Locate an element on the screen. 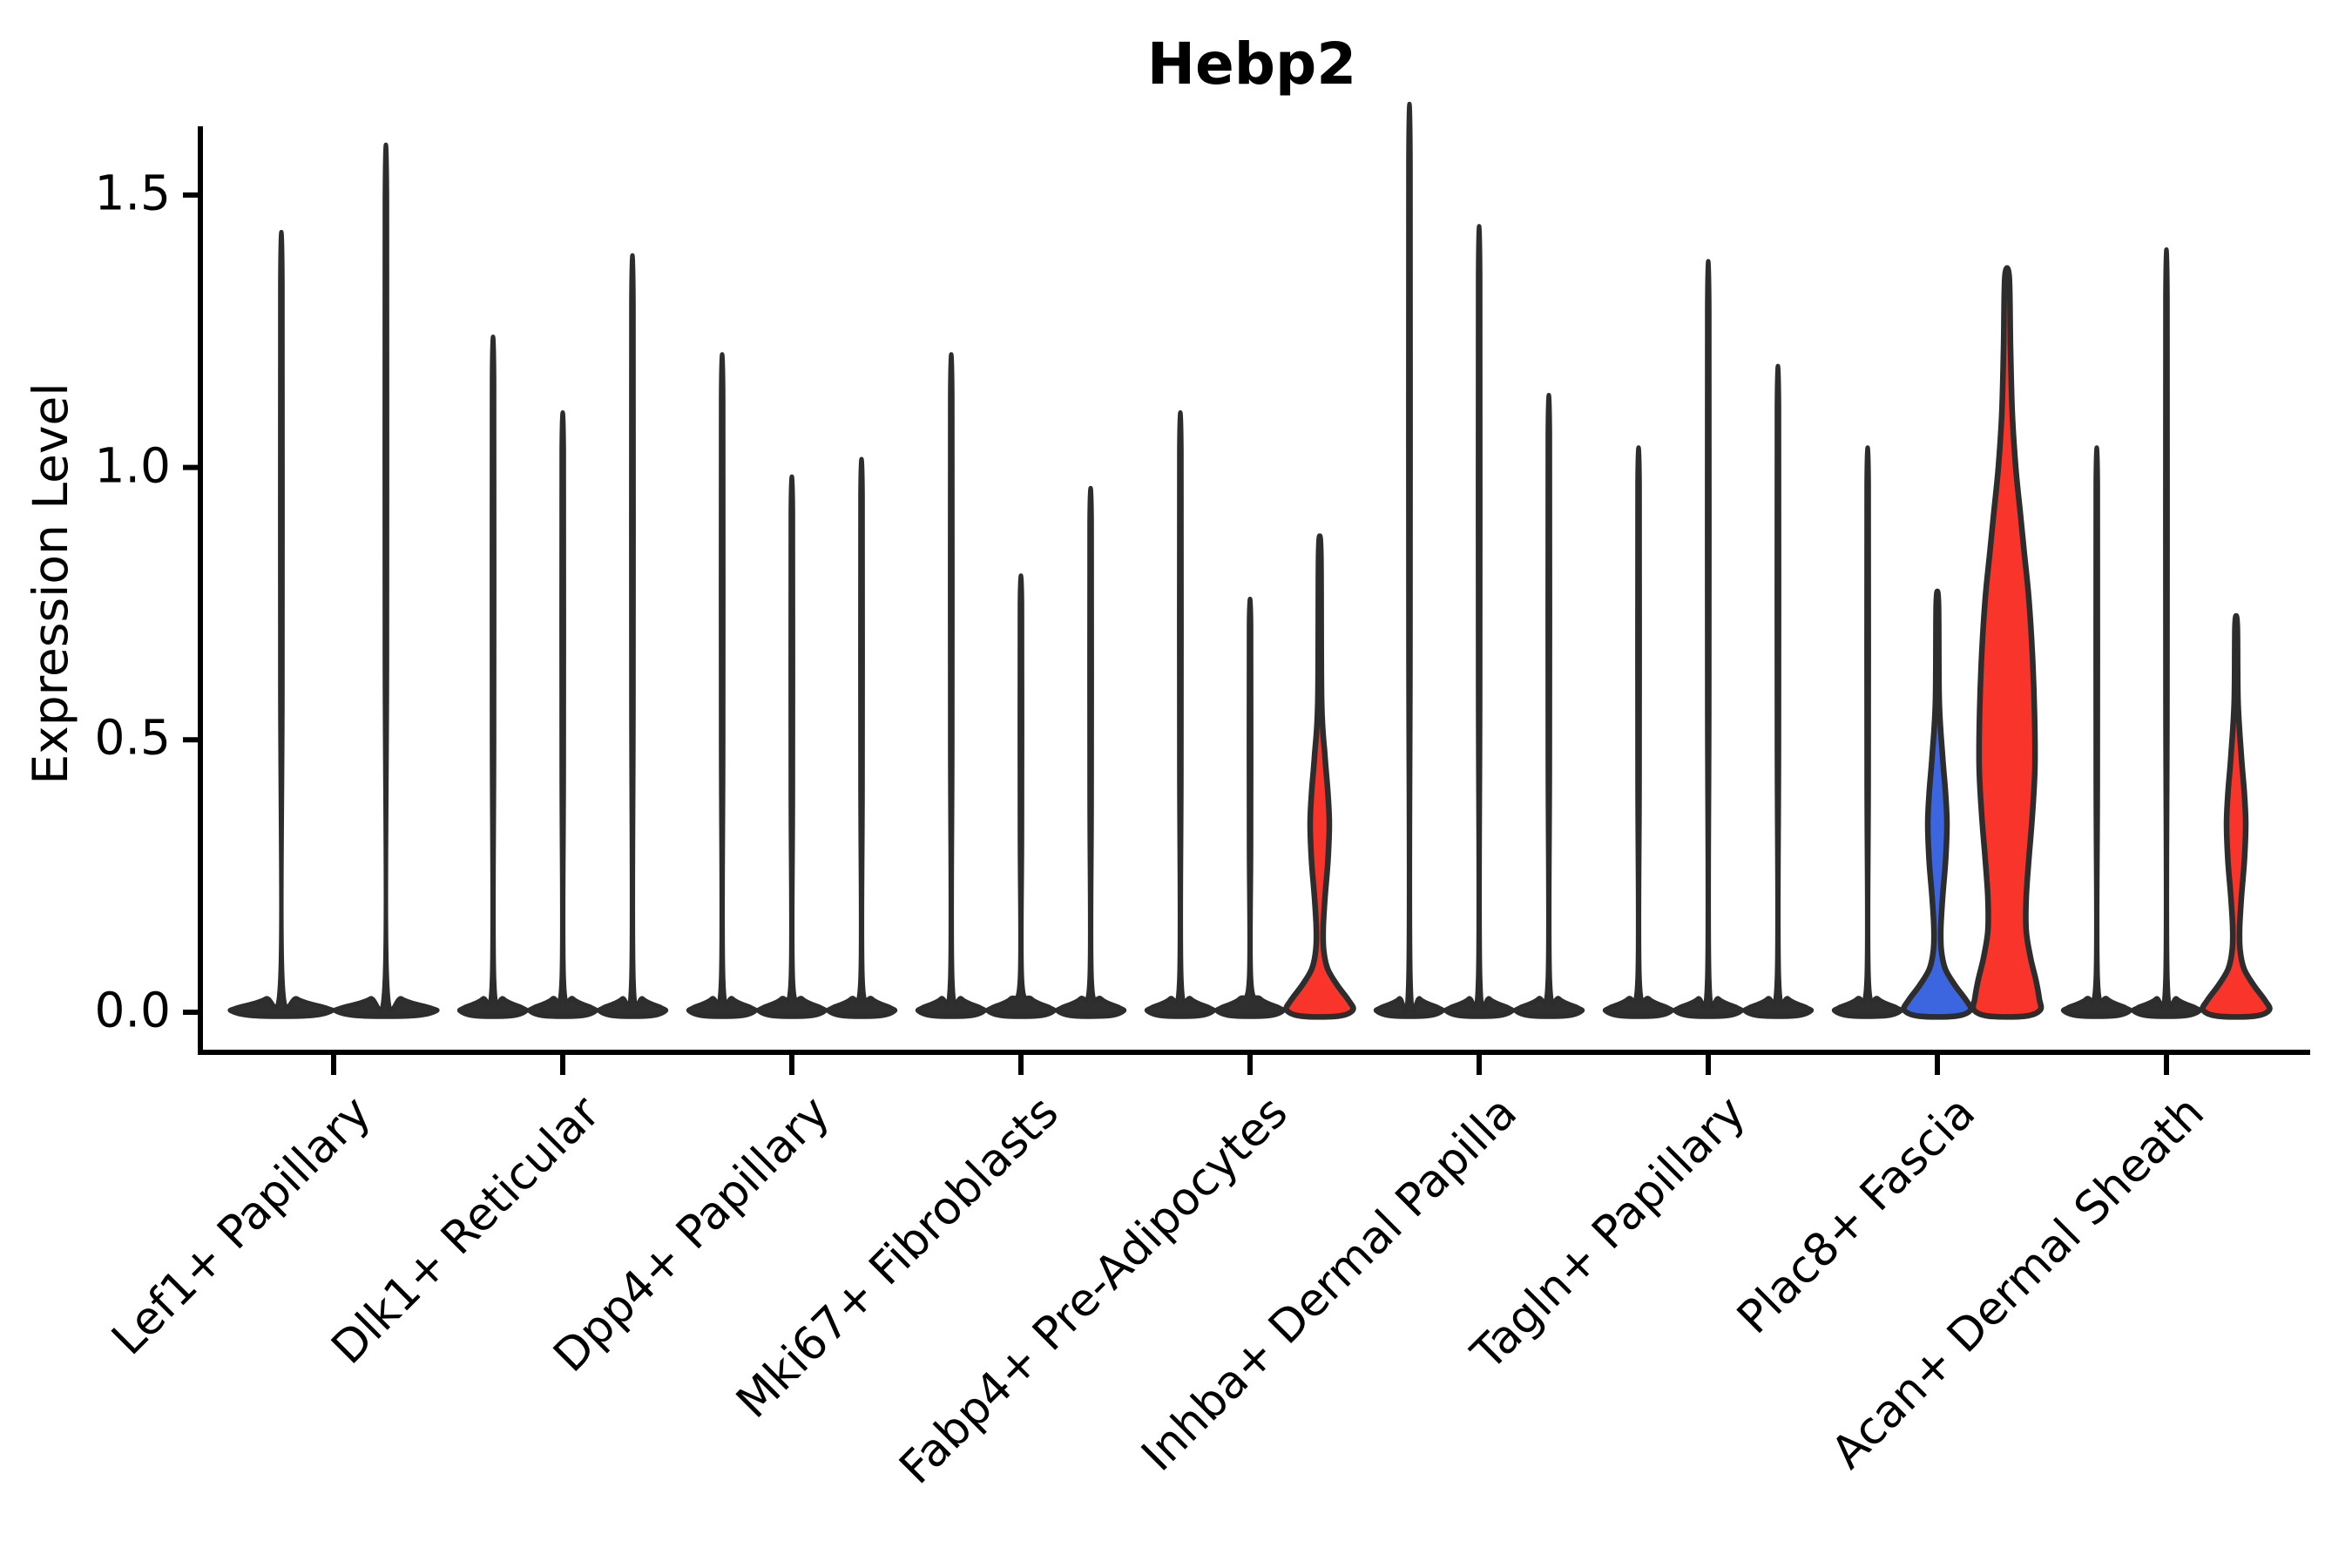  violin-dpp4-slot2 is located at coordinates (861, 737).